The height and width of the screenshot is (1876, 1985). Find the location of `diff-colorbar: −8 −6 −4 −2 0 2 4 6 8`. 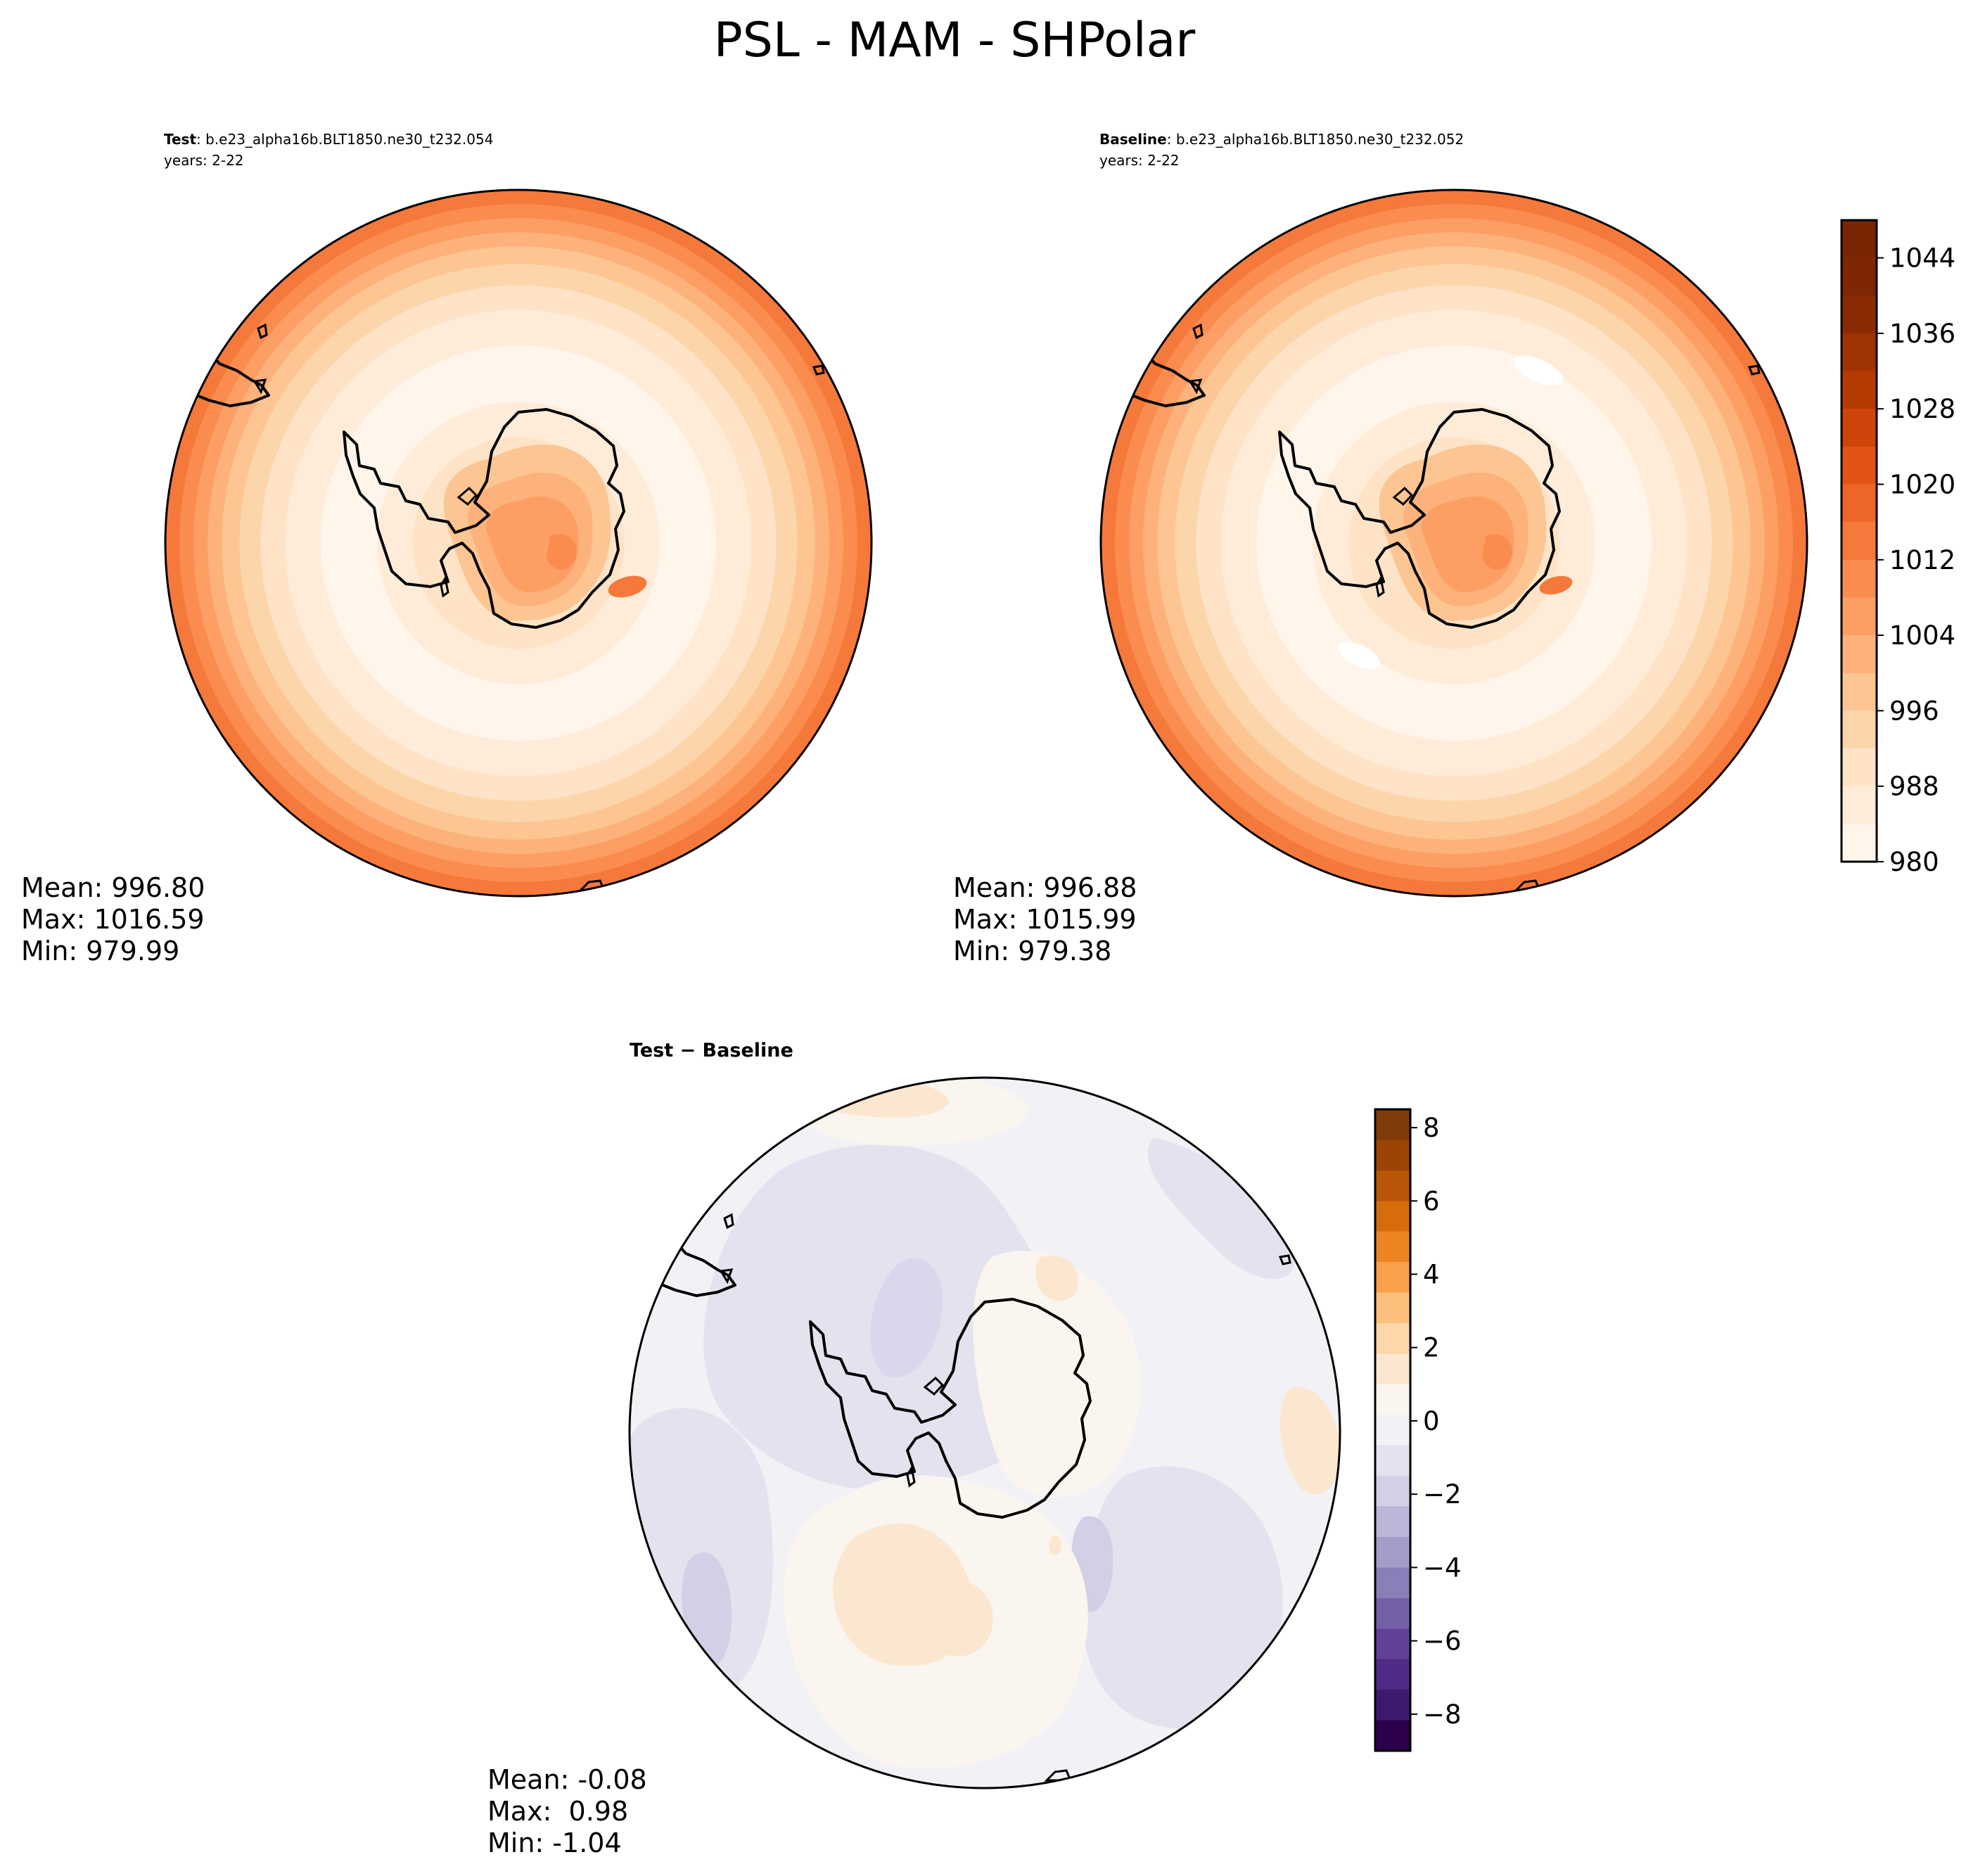

diff-colorbar: −8 −6 −4 −2 0 2 4 6 8 is located at coordinates (1418, 1430).